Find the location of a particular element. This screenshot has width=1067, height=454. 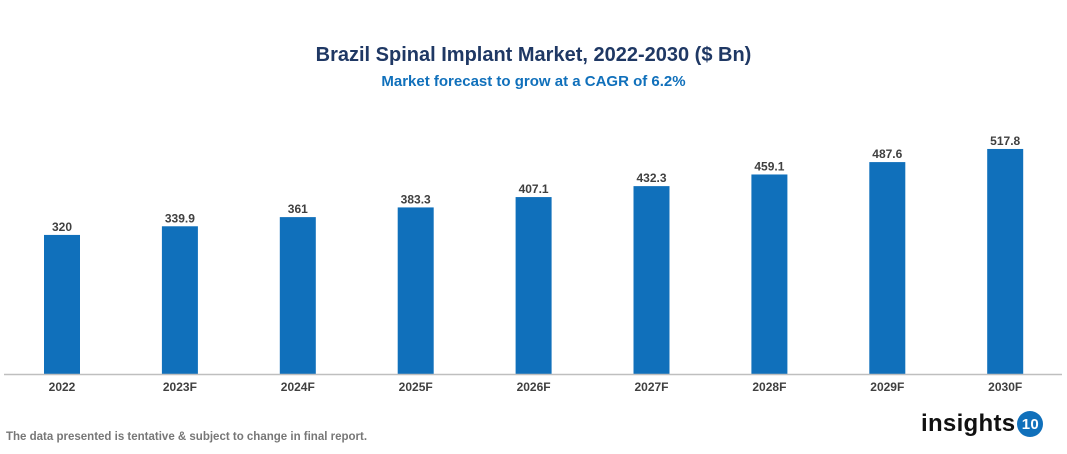

x-tick-label: 2023F is located at coordinates (180, 387).